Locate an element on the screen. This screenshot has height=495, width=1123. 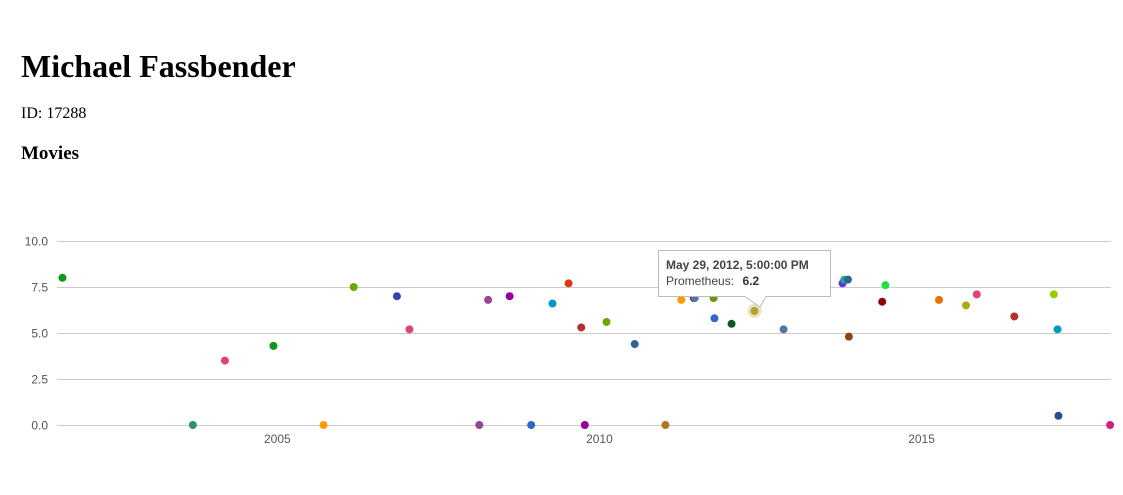
y-tick-label: 2.5 is located at coordinates (39, 380).